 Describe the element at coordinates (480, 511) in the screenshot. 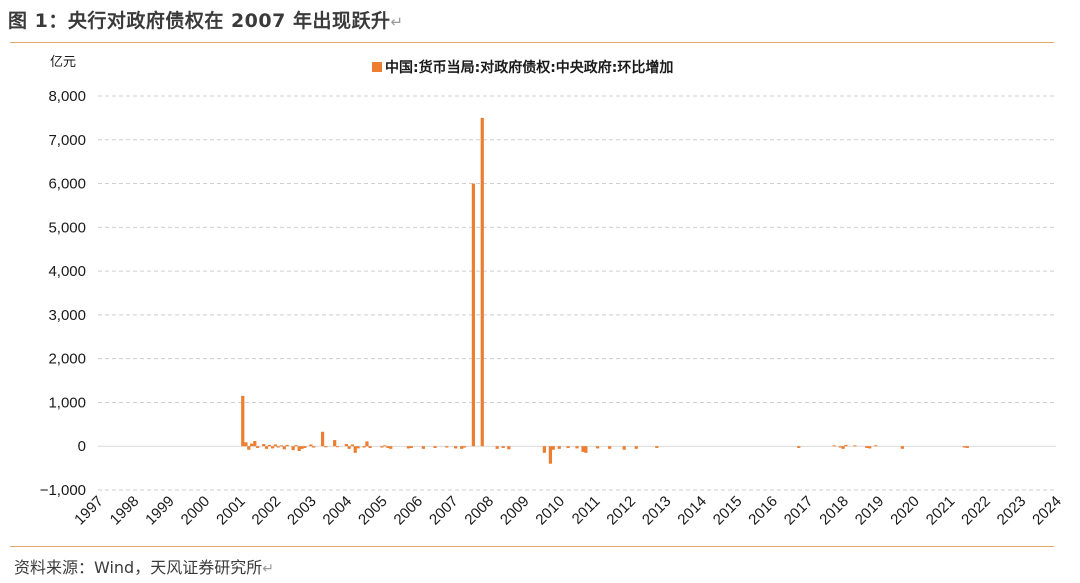

I see `x-tick-label: 2008` at that location.